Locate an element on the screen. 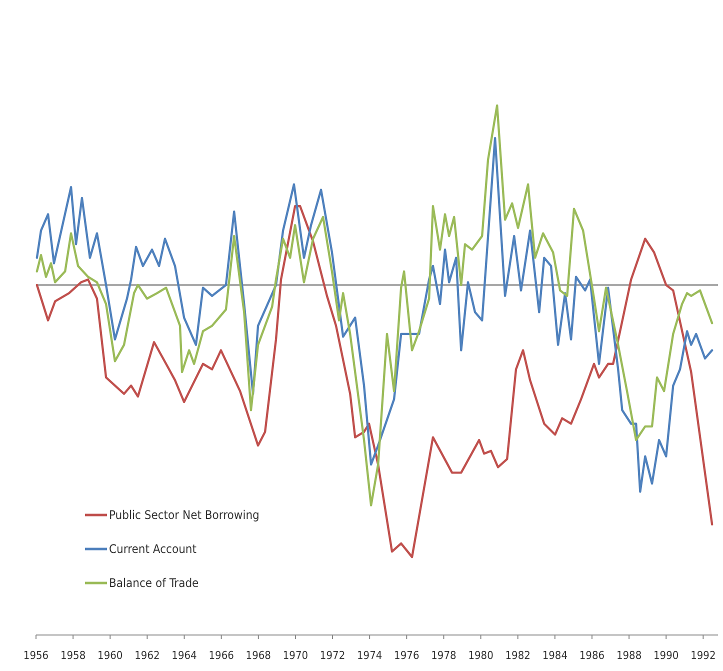  x-tick-label: 1960 is located at coordinates (110, 655).